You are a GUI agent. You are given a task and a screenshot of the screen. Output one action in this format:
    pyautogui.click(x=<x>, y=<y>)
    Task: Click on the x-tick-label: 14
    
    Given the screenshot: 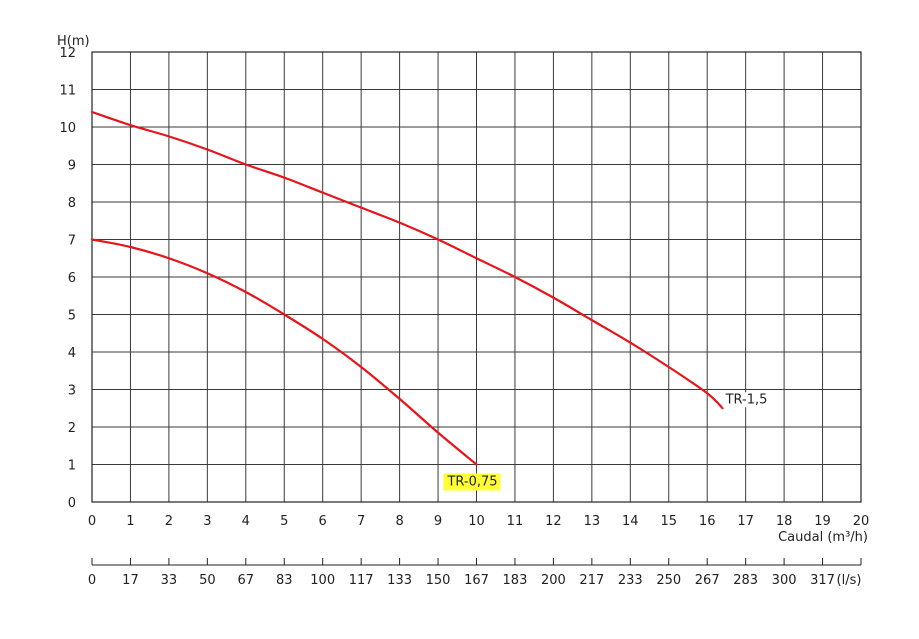 What is the action you would take?
    pyautogui.click(x=630, y=521)
    